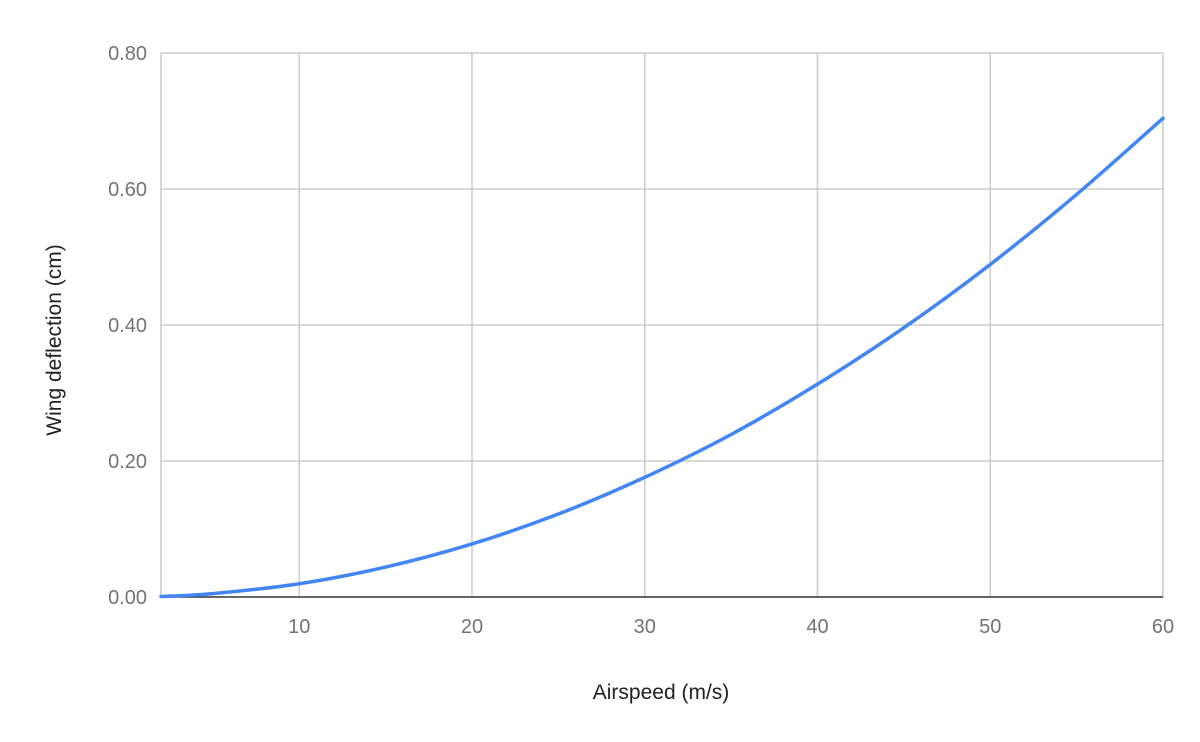  Describe the element at coordinates (731, 627) in the screenshot. I see `x-tick-labels: 10 20 30 40 50 60` at that location.